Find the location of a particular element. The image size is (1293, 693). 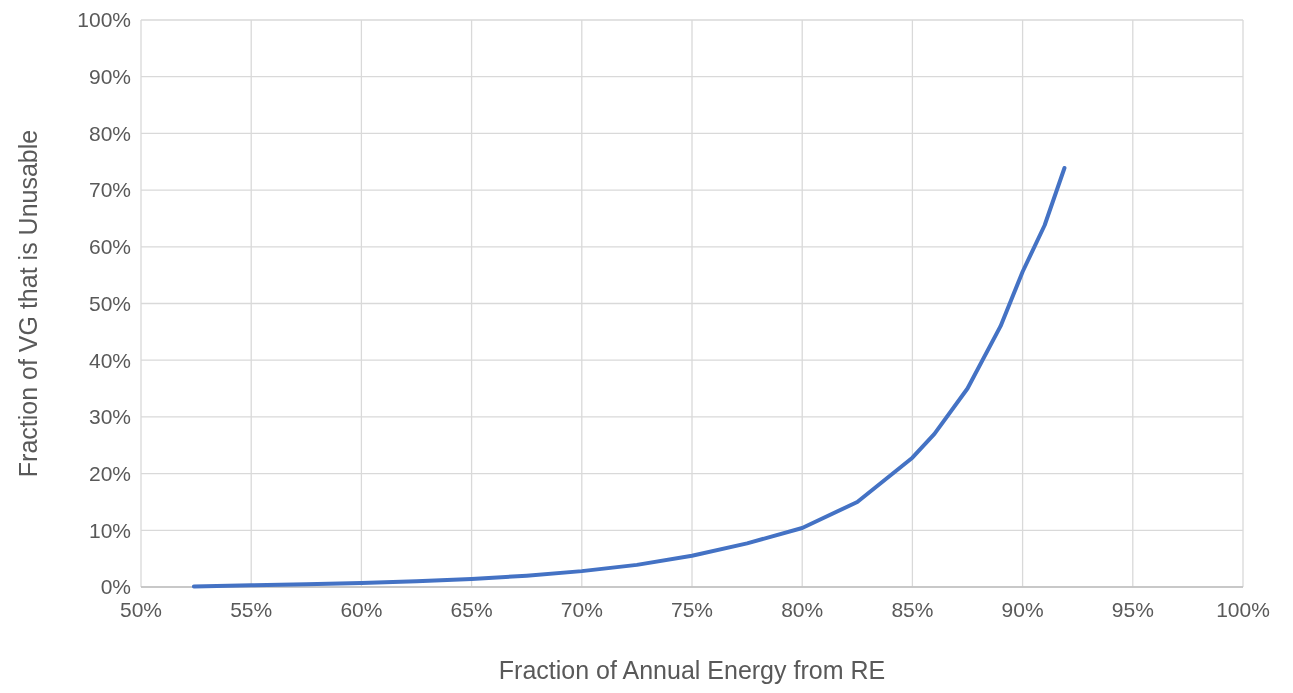

y-tick-label: 100% is located at coordinates (104, 20).